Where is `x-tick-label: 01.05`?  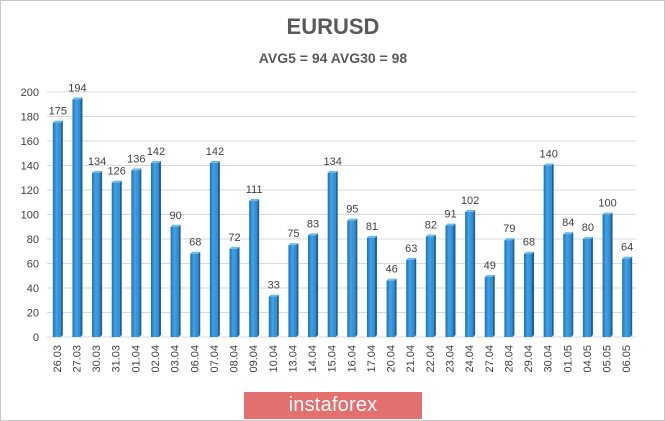
x-tick-label: 01.05 is located at coordinates (568, 359).